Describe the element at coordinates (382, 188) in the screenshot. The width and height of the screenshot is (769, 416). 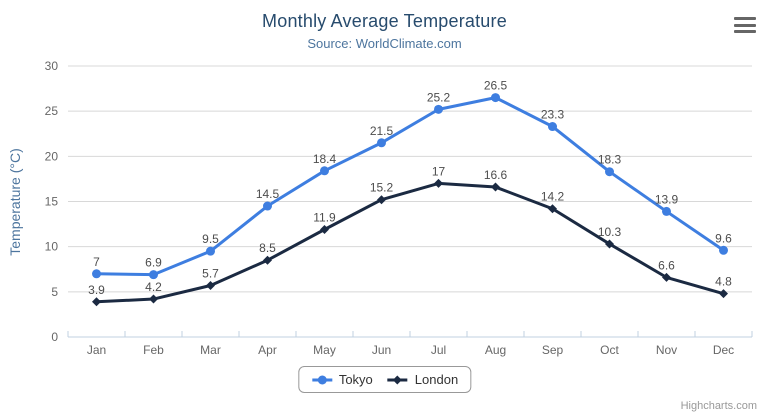
I see `point-data-label: 15.2` at that location.